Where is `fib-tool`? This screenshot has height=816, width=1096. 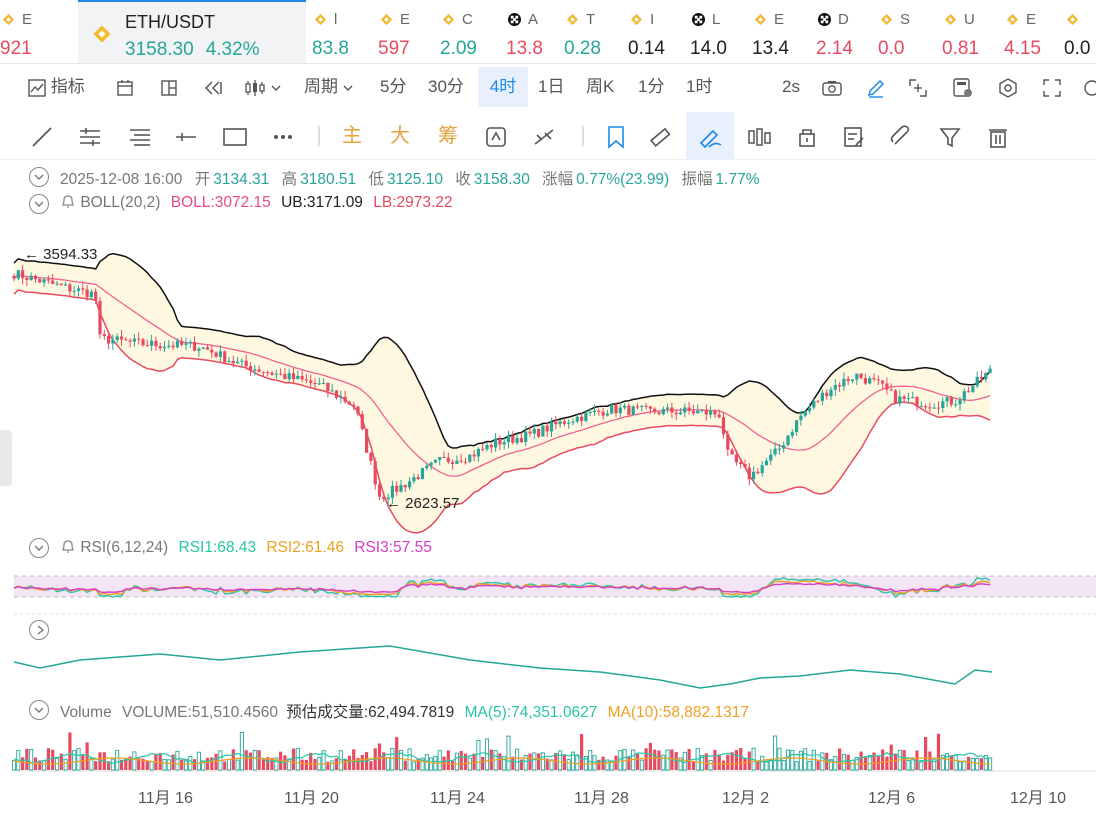
fib-tool is located at coordinates (141, 136).